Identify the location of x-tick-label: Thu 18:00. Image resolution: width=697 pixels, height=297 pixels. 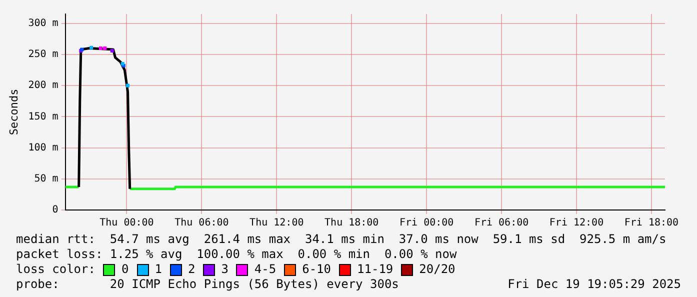
(351, 223).